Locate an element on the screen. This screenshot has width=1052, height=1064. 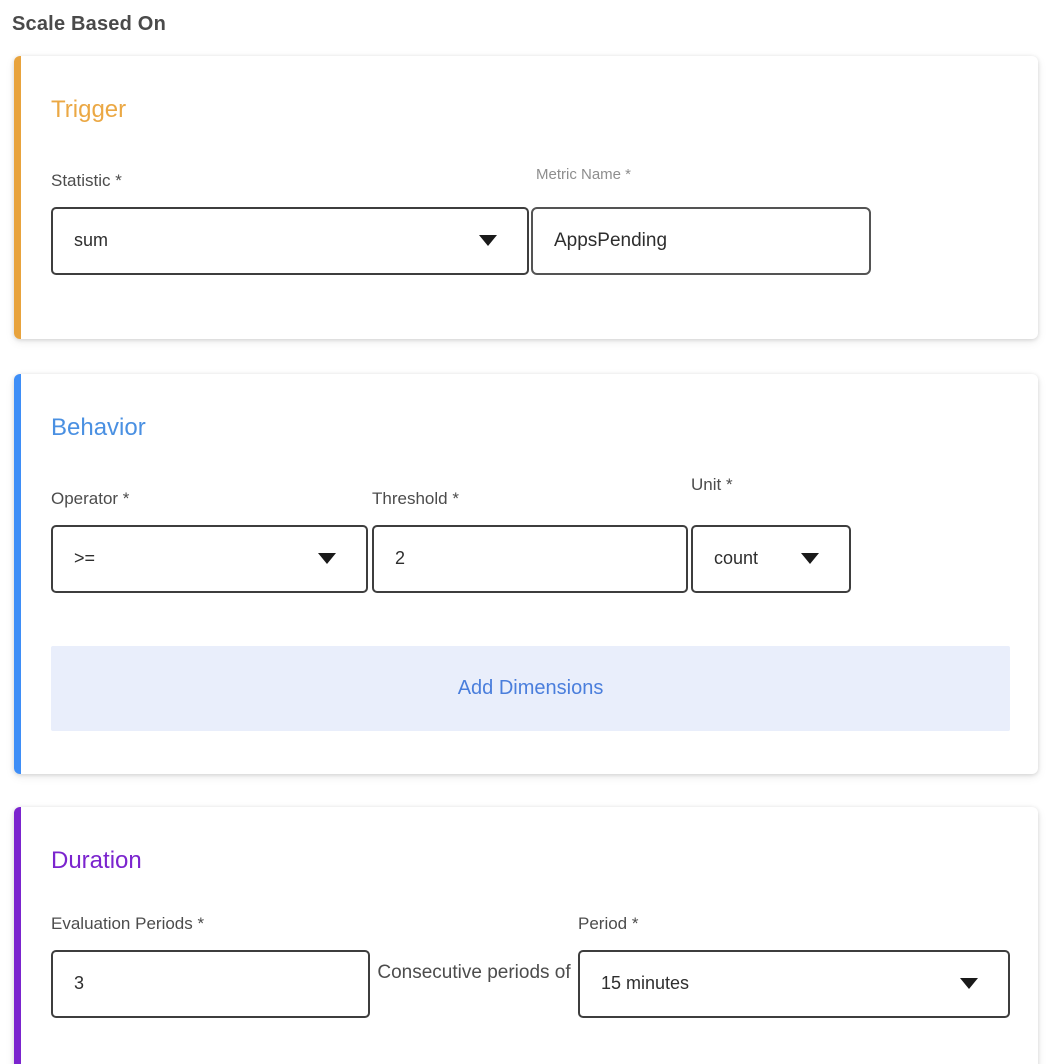
period-select-value: 15 minutes is located at coordinates (645, 983).